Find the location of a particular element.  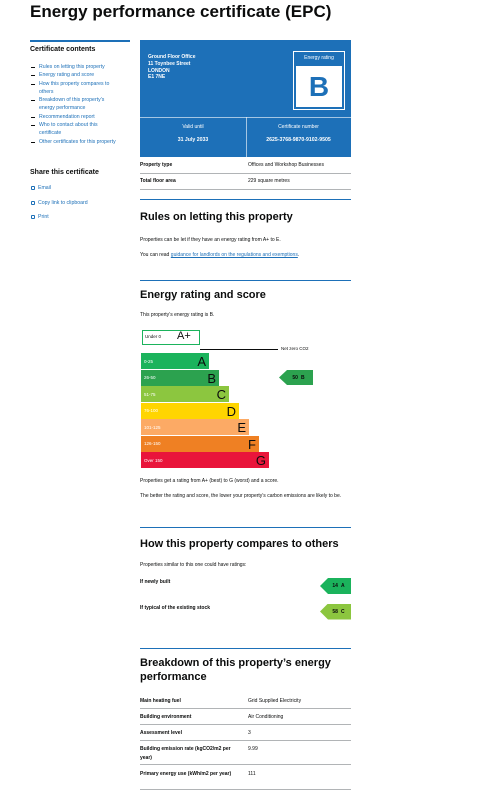

breakdown-value: 3 is located at coordinates (249, 733).